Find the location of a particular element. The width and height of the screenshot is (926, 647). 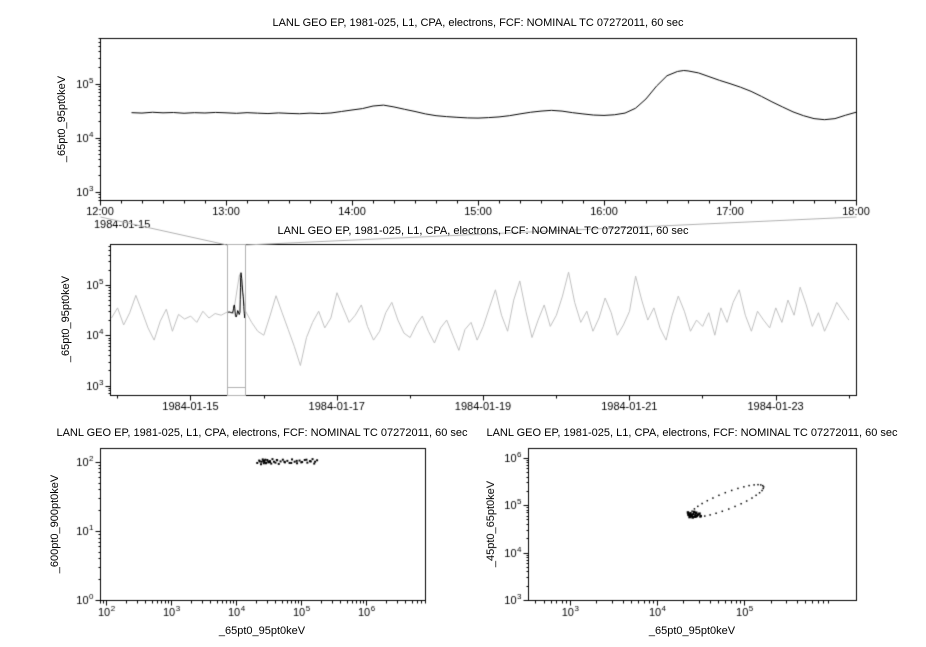

panel4-xlabel: _65pt0_95pt0keV is located at coordinates (692, 631).